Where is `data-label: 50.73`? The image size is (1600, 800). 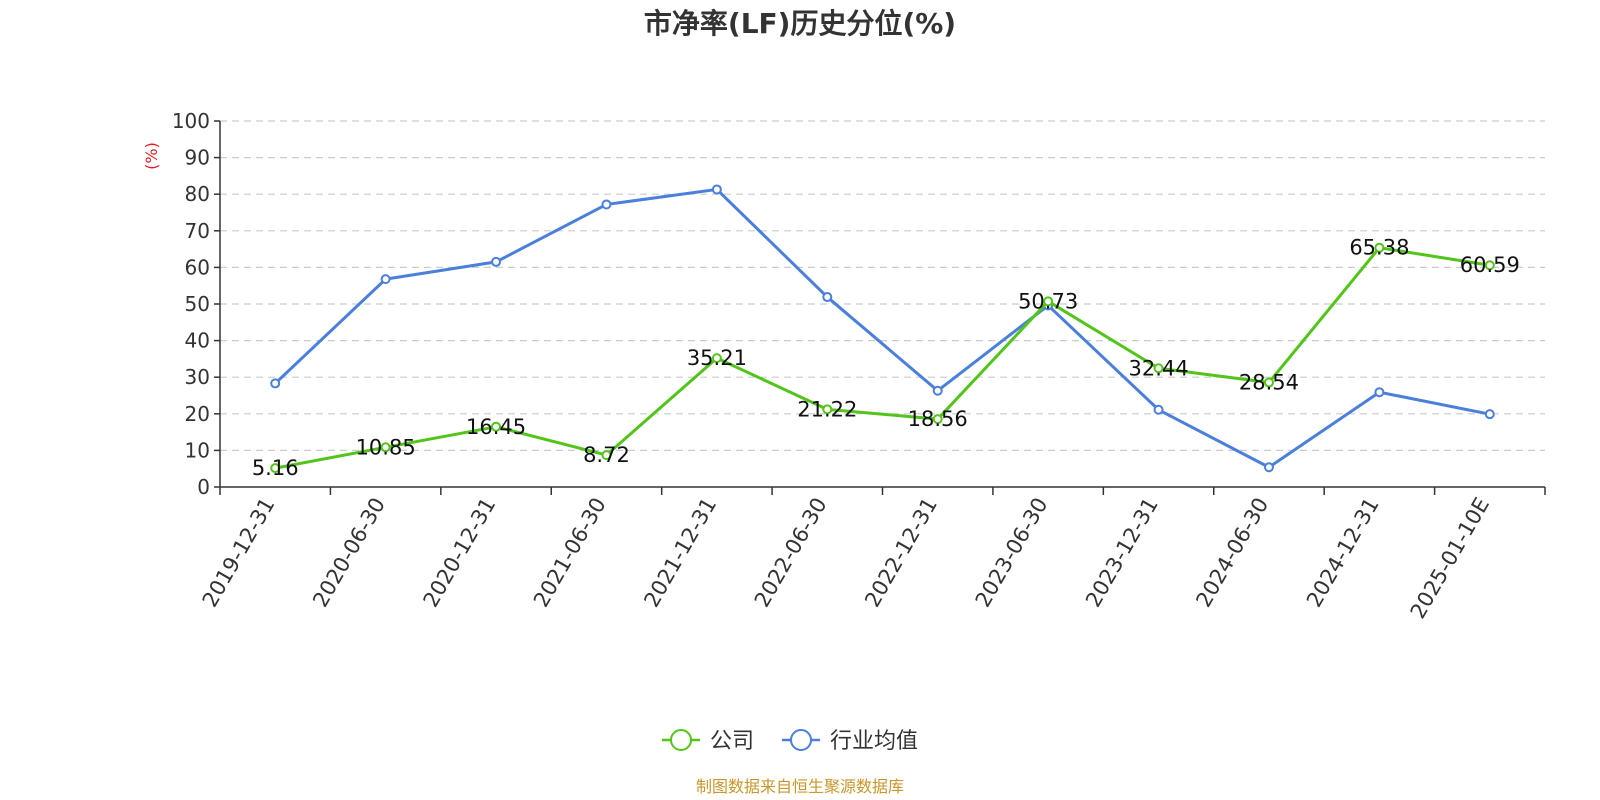 data-label: 50.73 is located at coordinates (1048, 301).